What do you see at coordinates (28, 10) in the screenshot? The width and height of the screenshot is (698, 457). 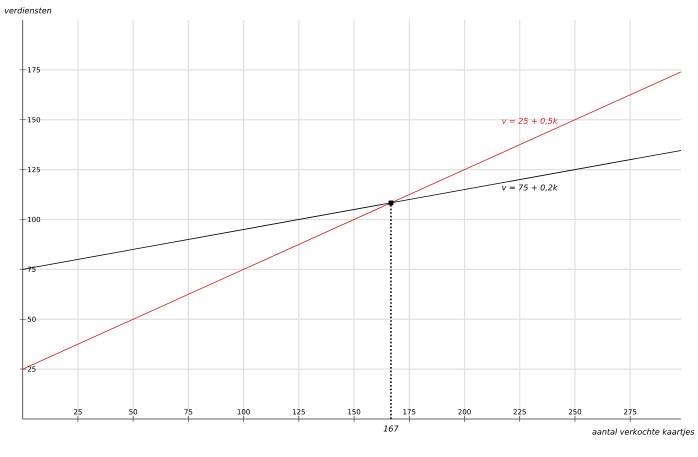 I see `y-axis-title: verdiensten` at bounding box center [28, 10].